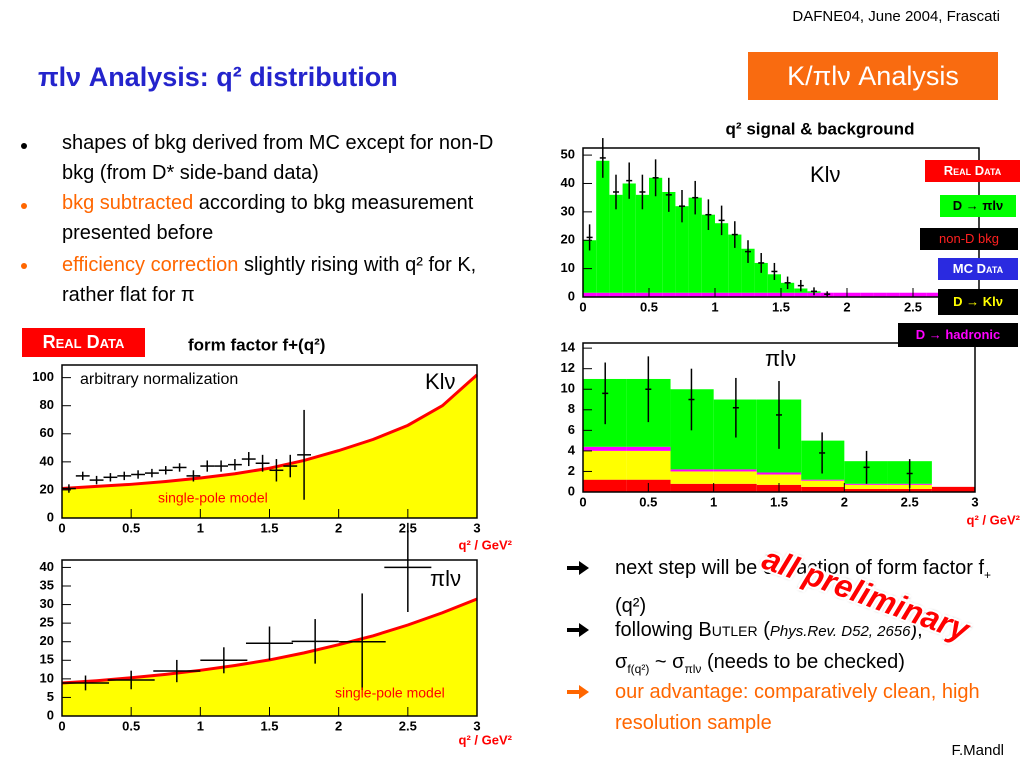  I want to click on subscript: πlν, so click(693, 669).